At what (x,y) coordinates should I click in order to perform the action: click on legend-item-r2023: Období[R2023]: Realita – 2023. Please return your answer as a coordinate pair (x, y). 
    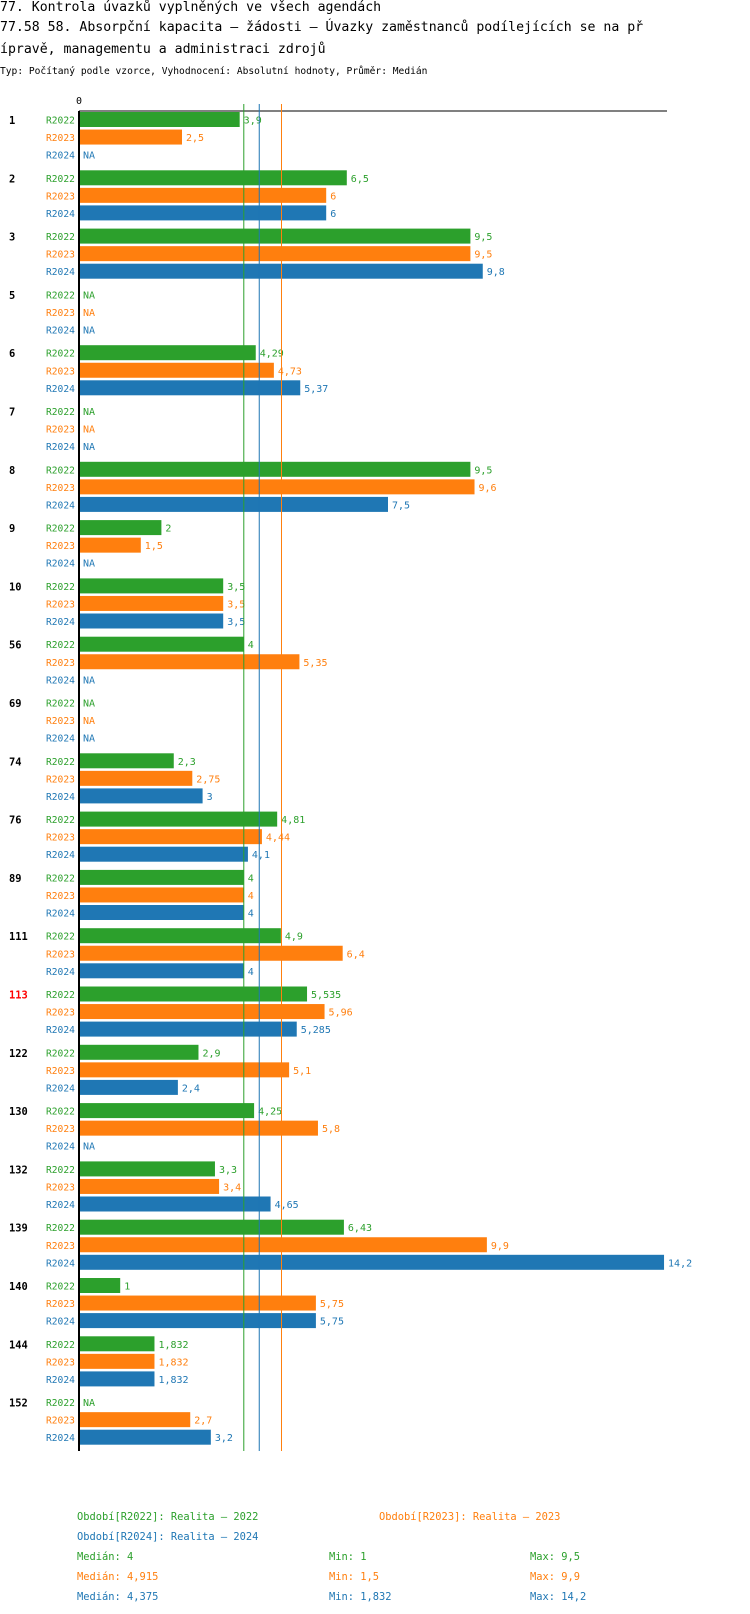
    Looking at the image, I should click on (470, 1517).